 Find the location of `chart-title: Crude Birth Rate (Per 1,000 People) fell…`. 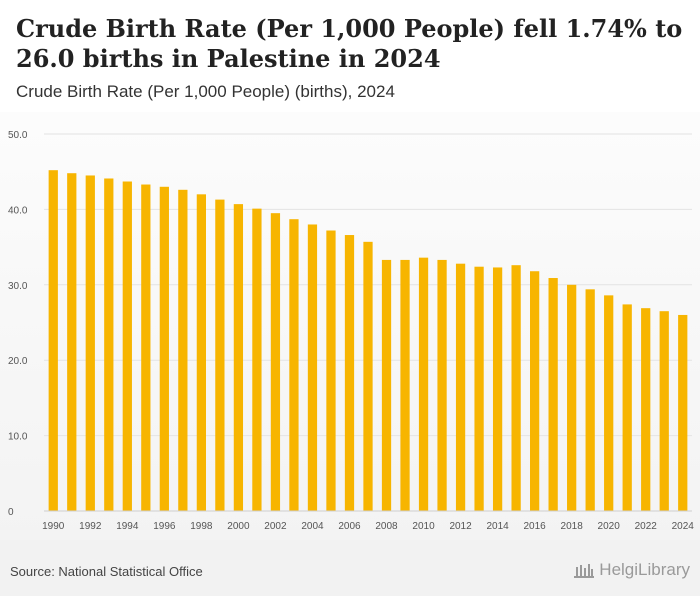

chart-title: Crude Birth Rate (Per 1,000 People) fell… is located at coordinates (349, 43).